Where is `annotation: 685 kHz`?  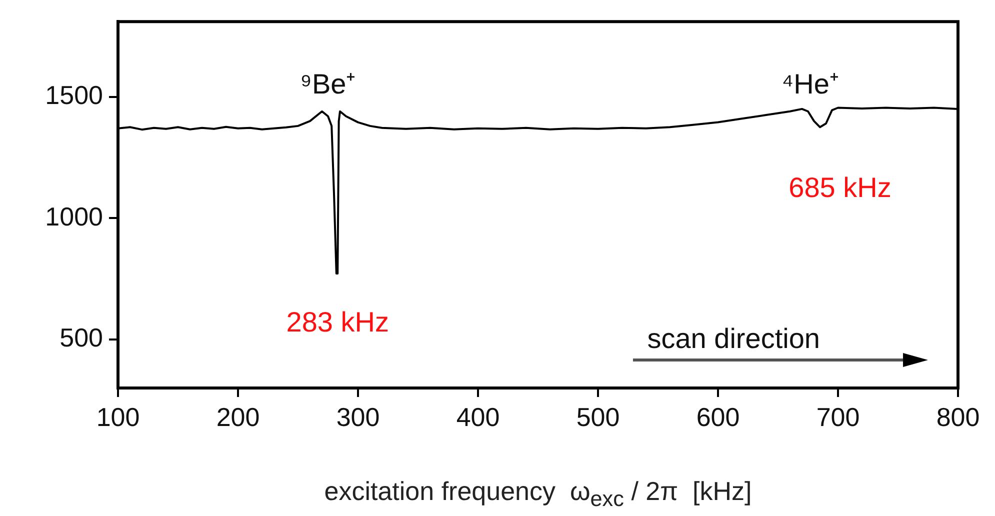 annotation: 685 kHz is located at coordinates (840, 188).